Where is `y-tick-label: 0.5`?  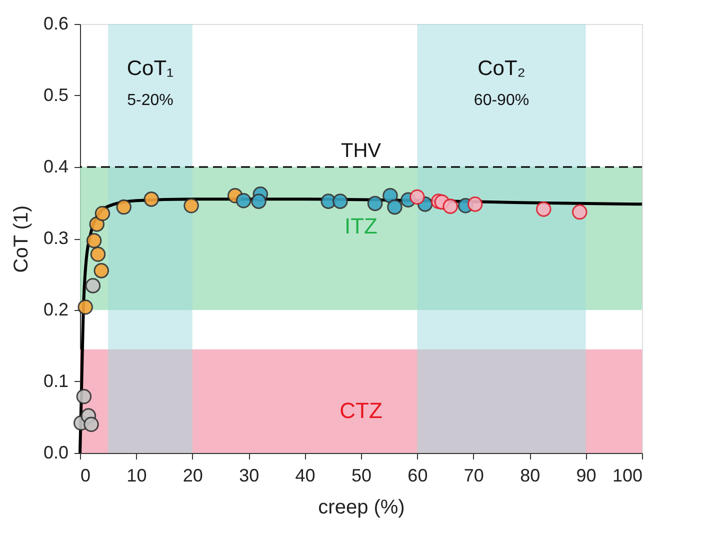
y-tick-label: 0.5 is located at coordinates (55, 95).